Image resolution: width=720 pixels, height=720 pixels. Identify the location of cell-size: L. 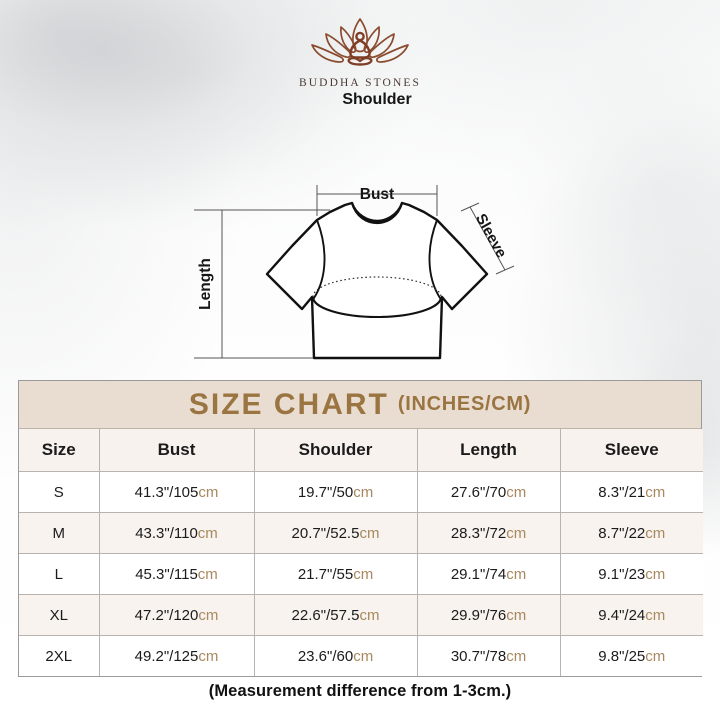
(59, 574).